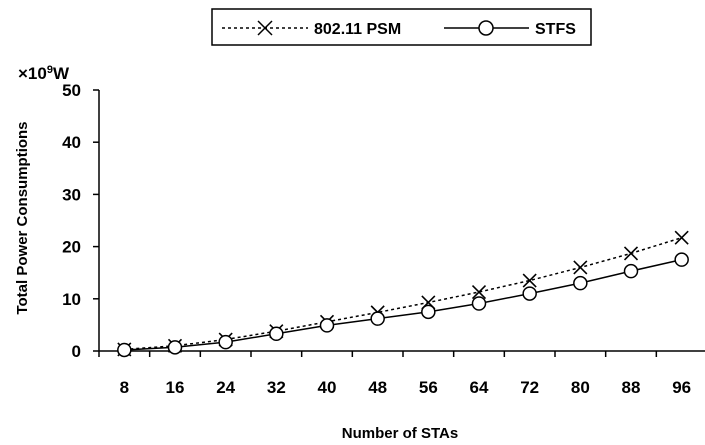 The height and width of the screenshot is (445, 705). Describe the element at coordinates (428, 387) in the screenshot. I see `x-tick-label: 56` at that location.